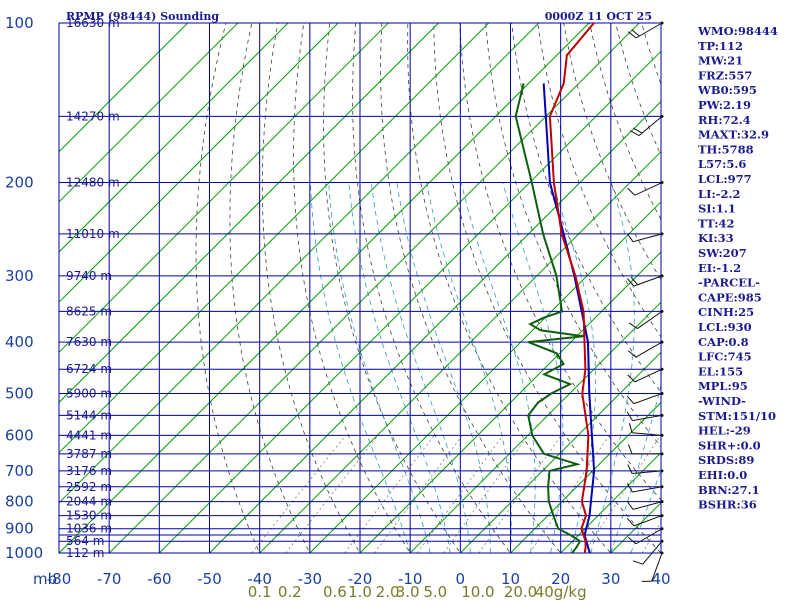 This screenshot has width=800, height=600. What do you see at coordinates (89, 276) in the screenshot?
I see `height-label: 9740 m` at bounding box center [89, 276].